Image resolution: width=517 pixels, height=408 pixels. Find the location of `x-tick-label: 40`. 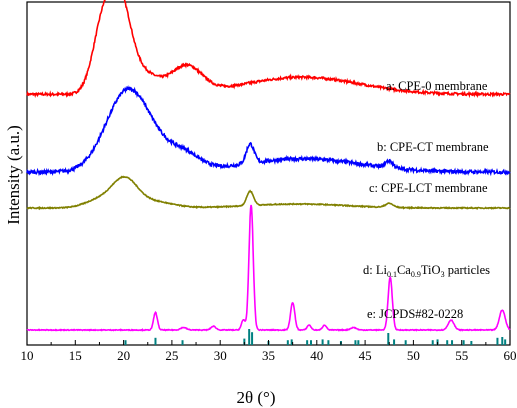

x-tick-label: 40 is located at coordinates (316, 355).